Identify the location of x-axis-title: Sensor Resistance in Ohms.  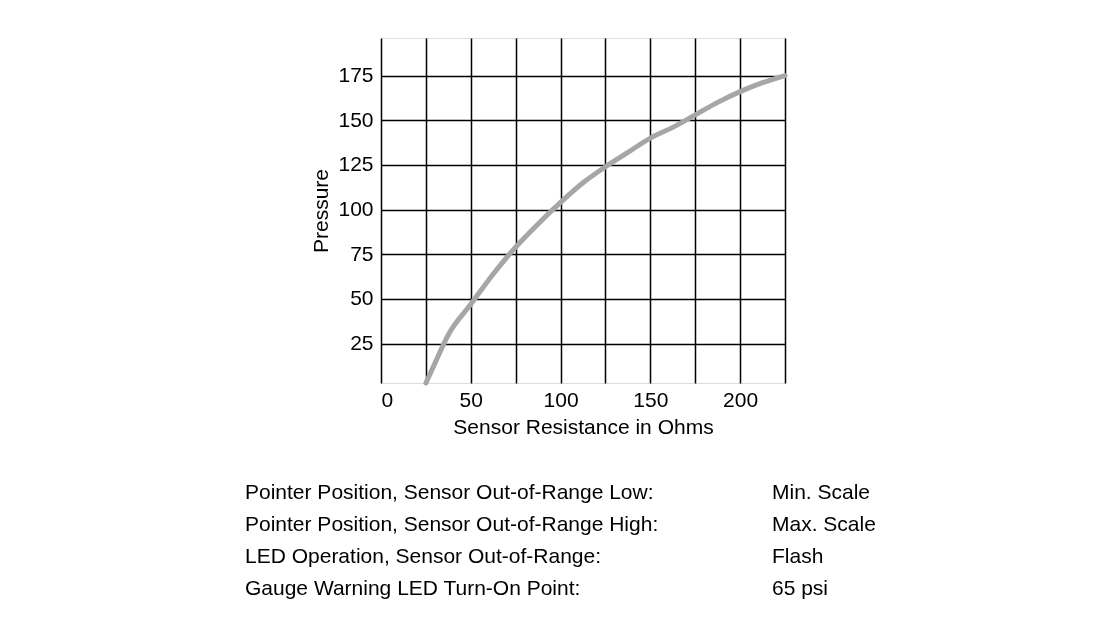
(583, 426).